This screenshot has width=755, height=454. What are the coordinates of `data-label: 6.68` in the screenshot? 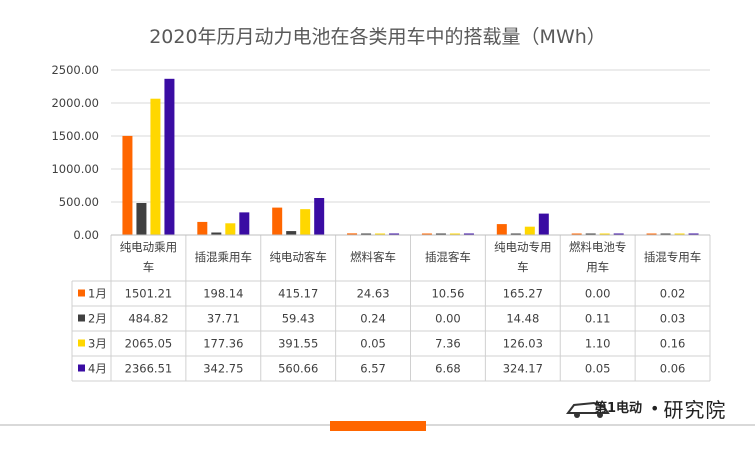 It's located at (448, 369).